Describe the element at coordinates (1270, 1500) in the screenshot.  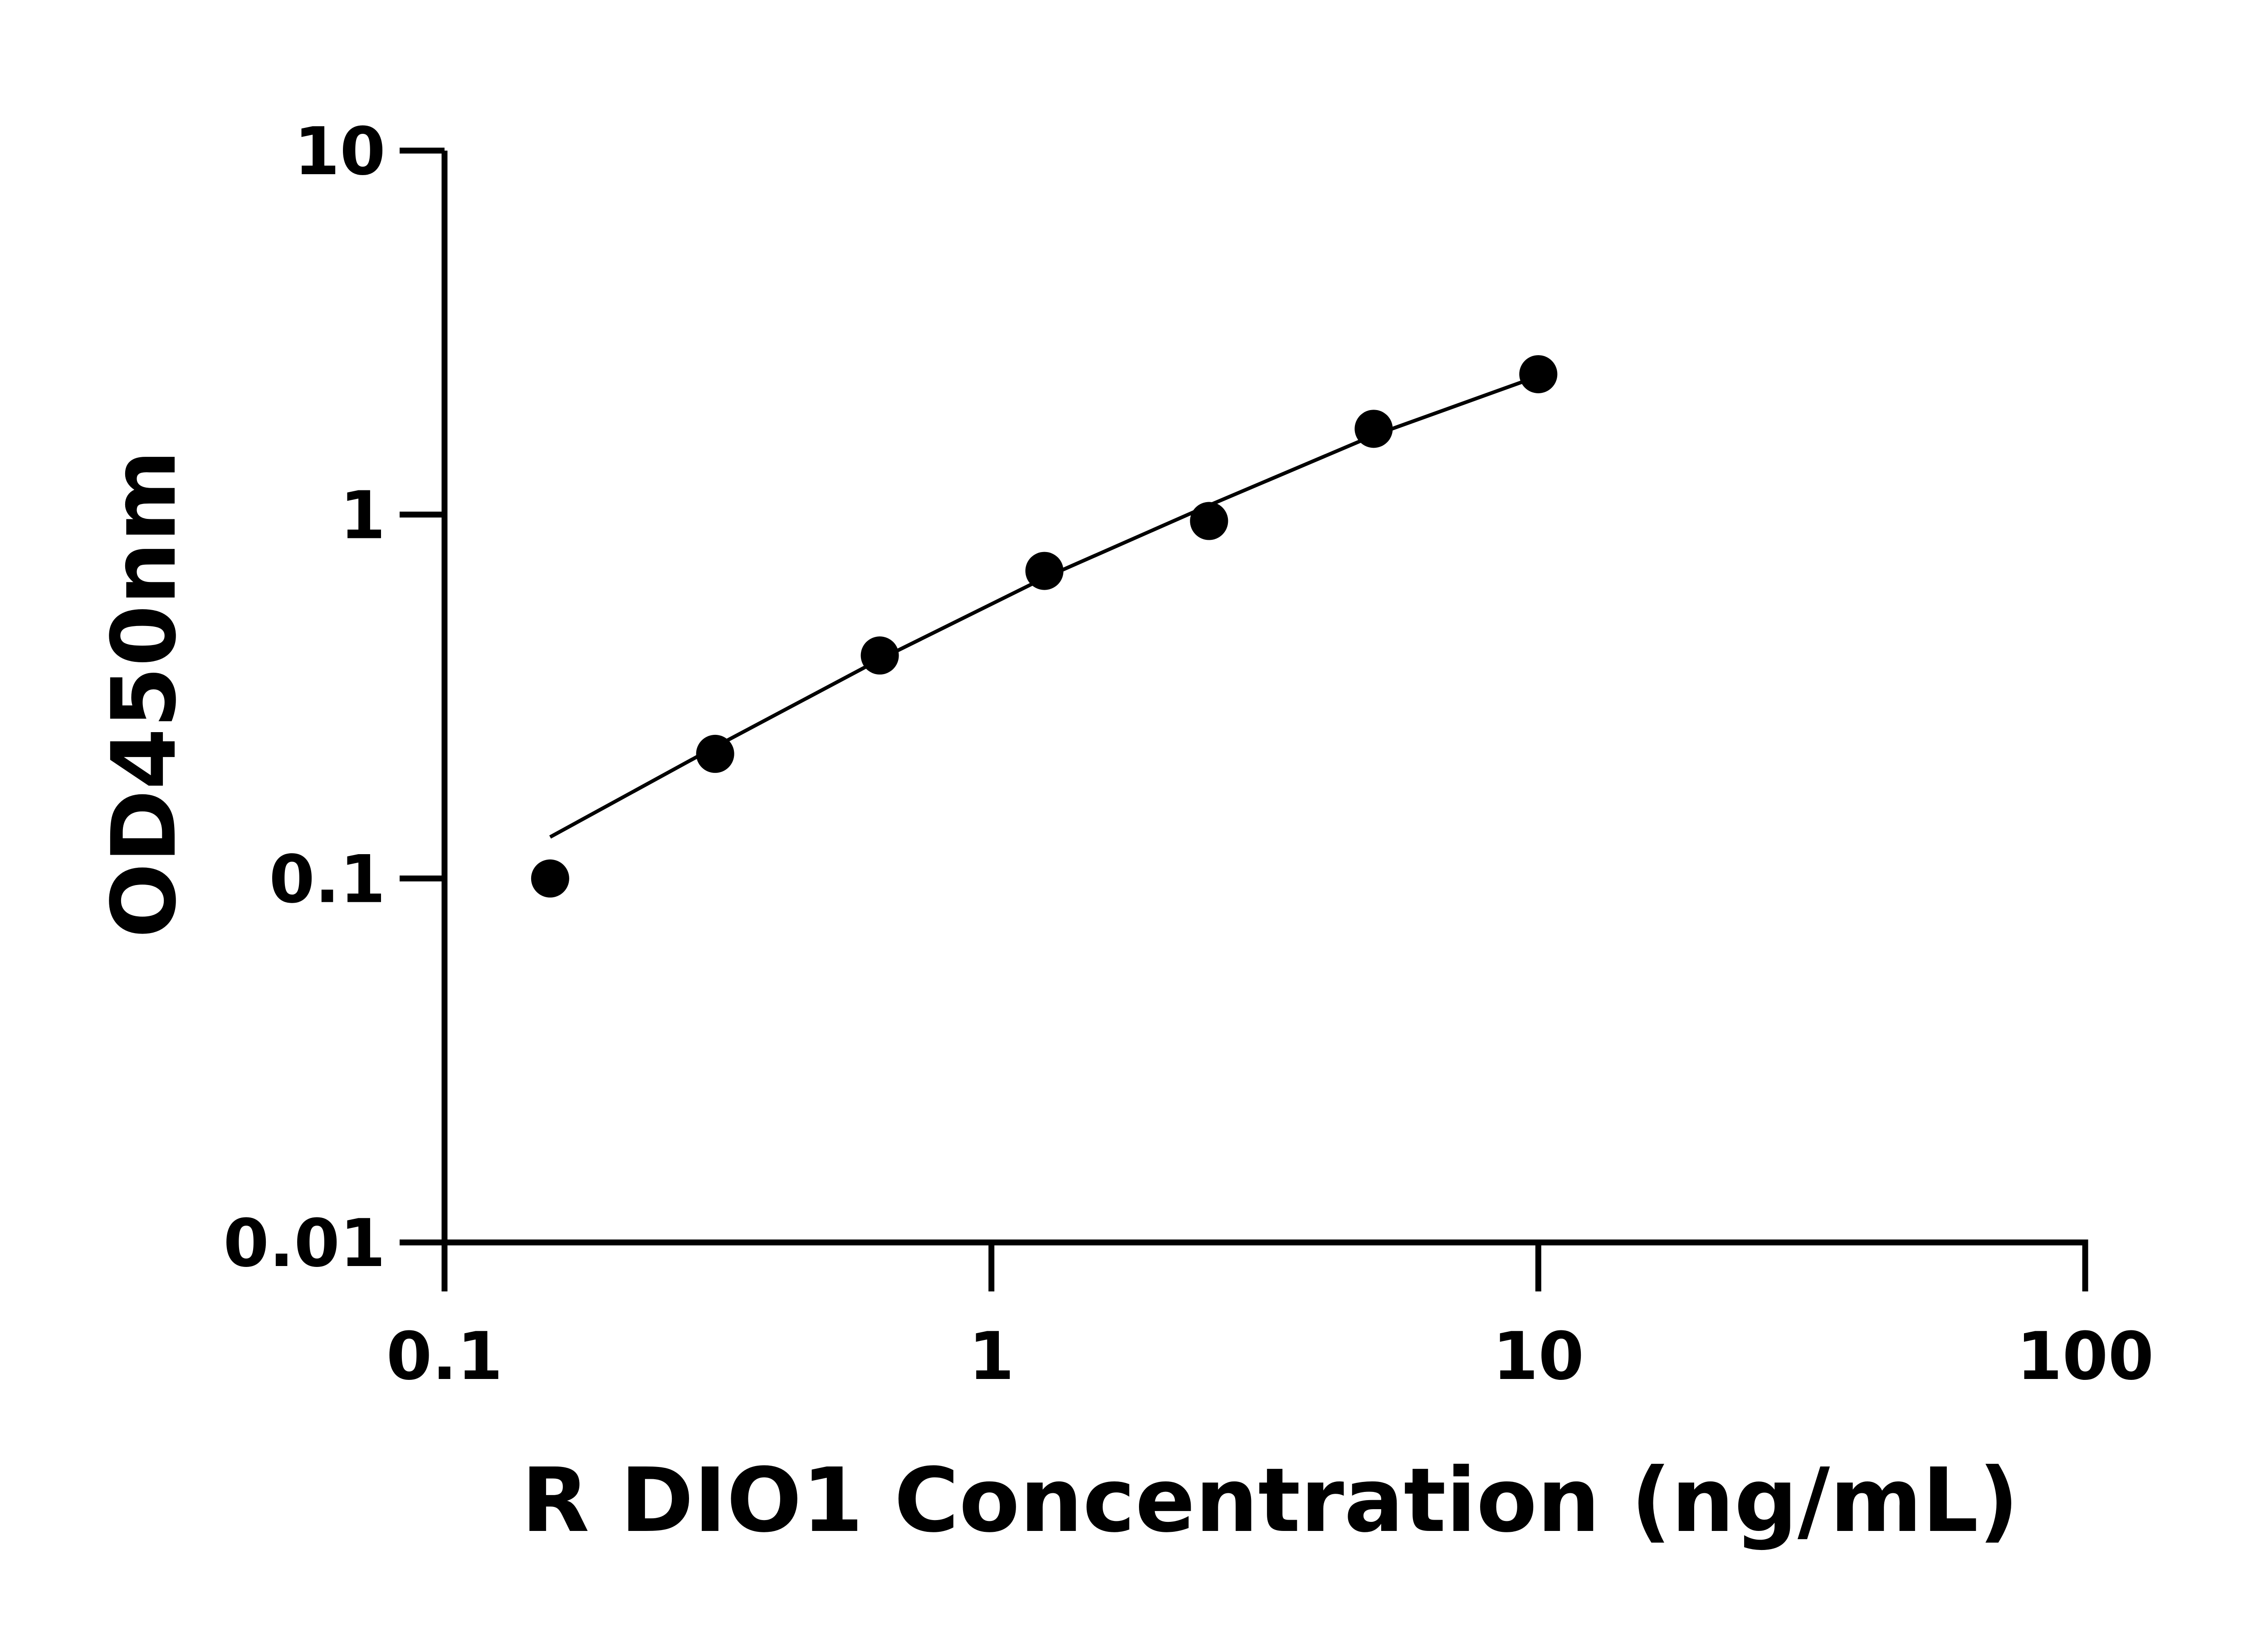
I see `x-axis-label: R DIO1 Concentration (ng/mL)` at that location.